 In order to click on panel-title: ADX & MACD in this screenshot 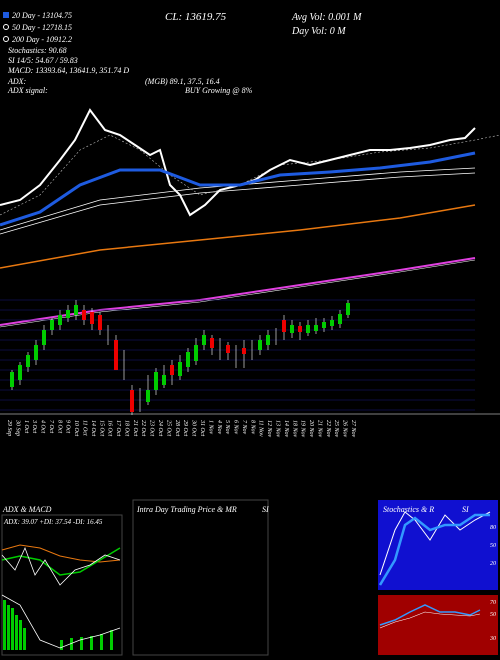, I will do `click(27, 509)`.